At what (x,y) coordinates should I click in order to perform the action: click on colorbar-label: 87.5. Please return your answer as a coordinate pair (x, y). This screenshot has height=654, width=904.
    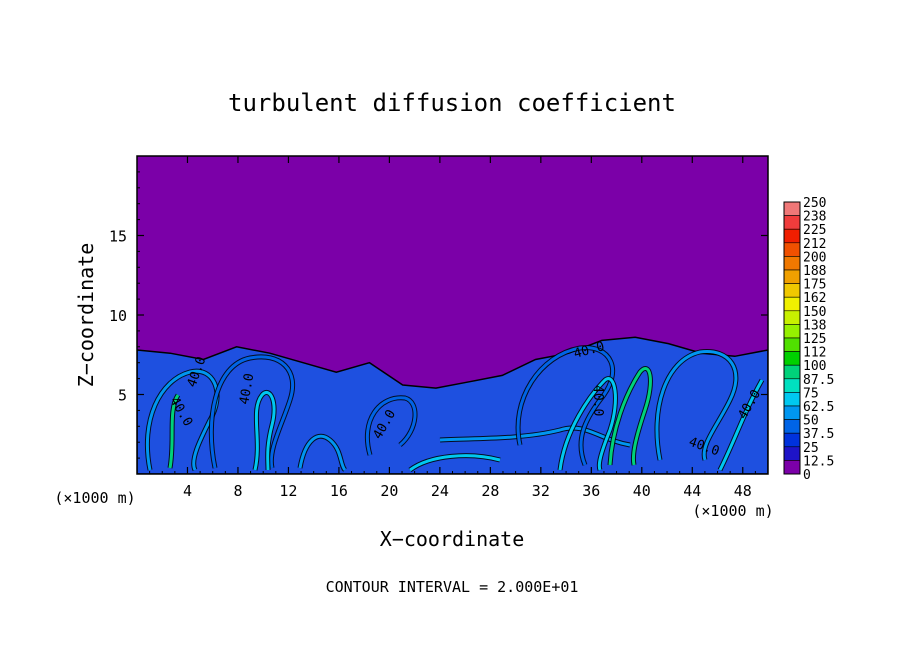
    Looking at the image, I should click on (818, 380).